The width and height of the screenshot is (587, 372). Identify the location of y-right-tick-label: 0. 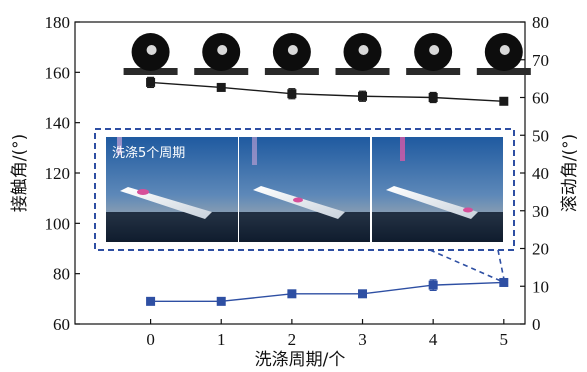
(536, 324).